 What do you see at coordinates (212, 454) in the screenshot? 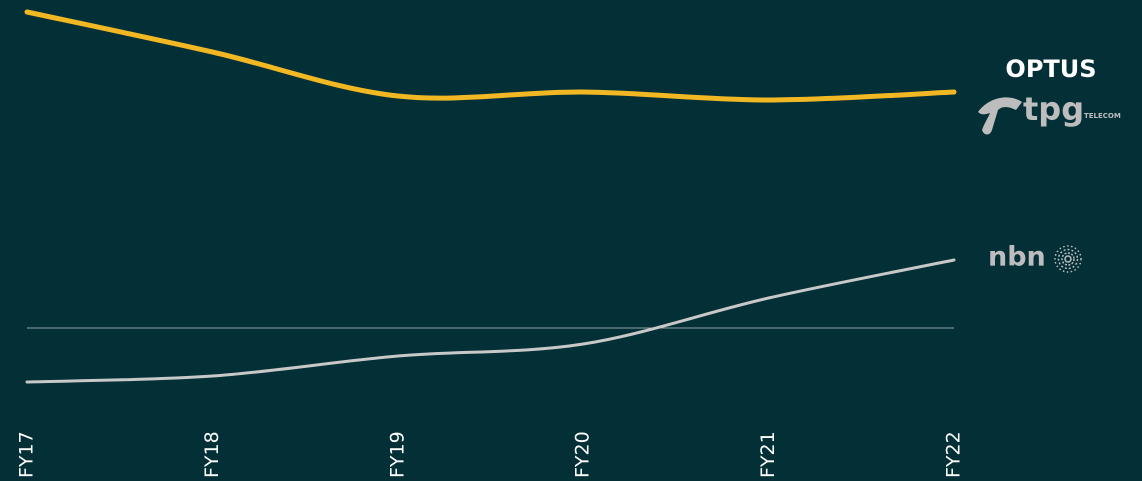
I see `x-tick-label: FY18` at bounding box center [212, 454].